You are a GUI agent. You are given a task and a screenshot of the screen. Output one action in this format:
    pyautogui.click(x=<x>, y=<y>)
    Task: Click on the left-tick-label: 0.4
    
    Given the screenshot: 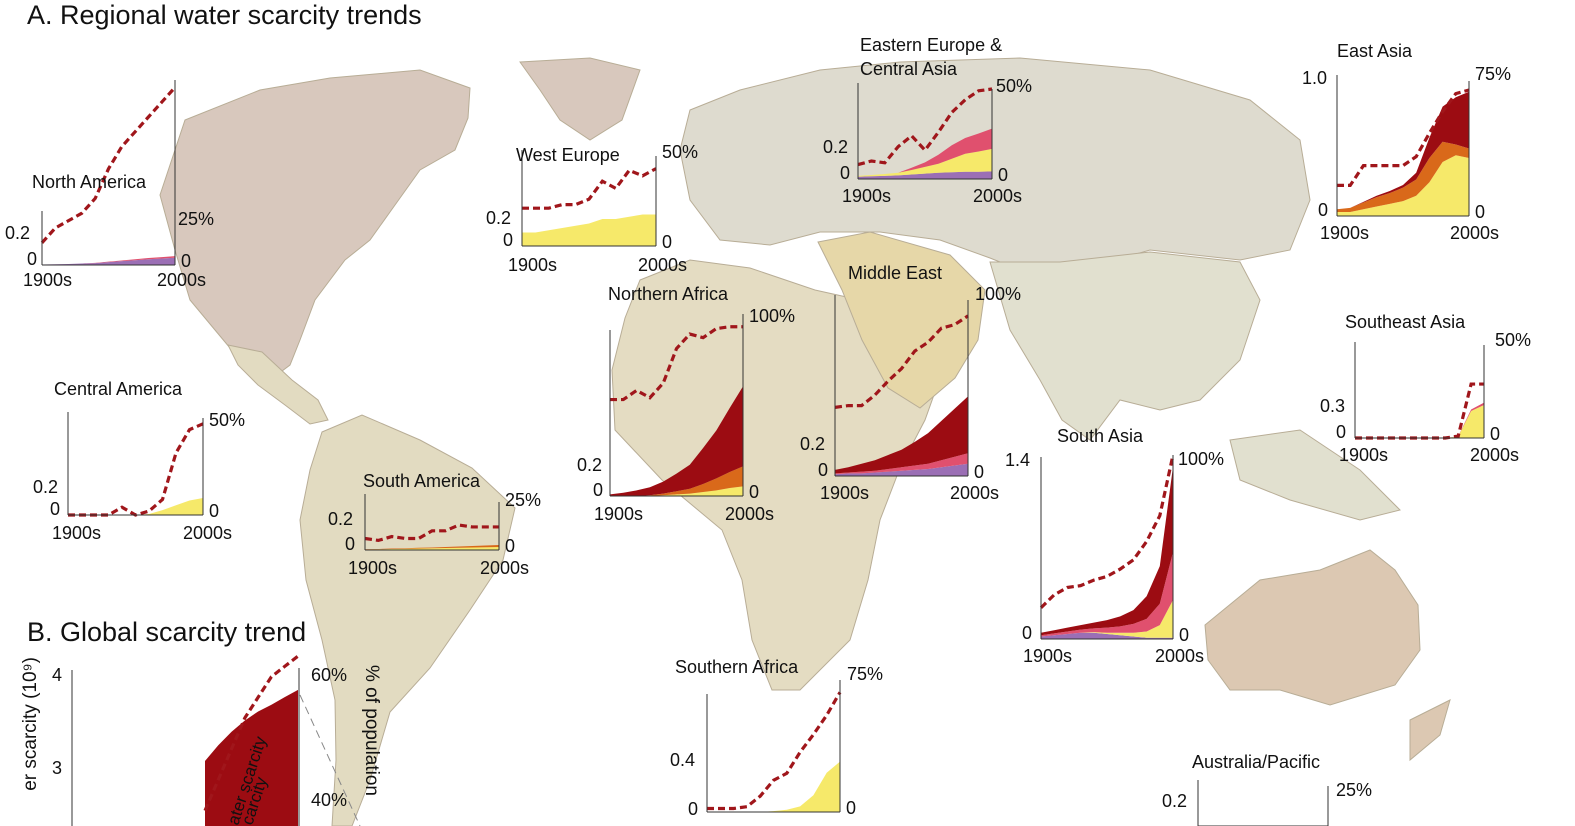 What is the action you would take?
    pyautogui.click(x=682, y=760)
    